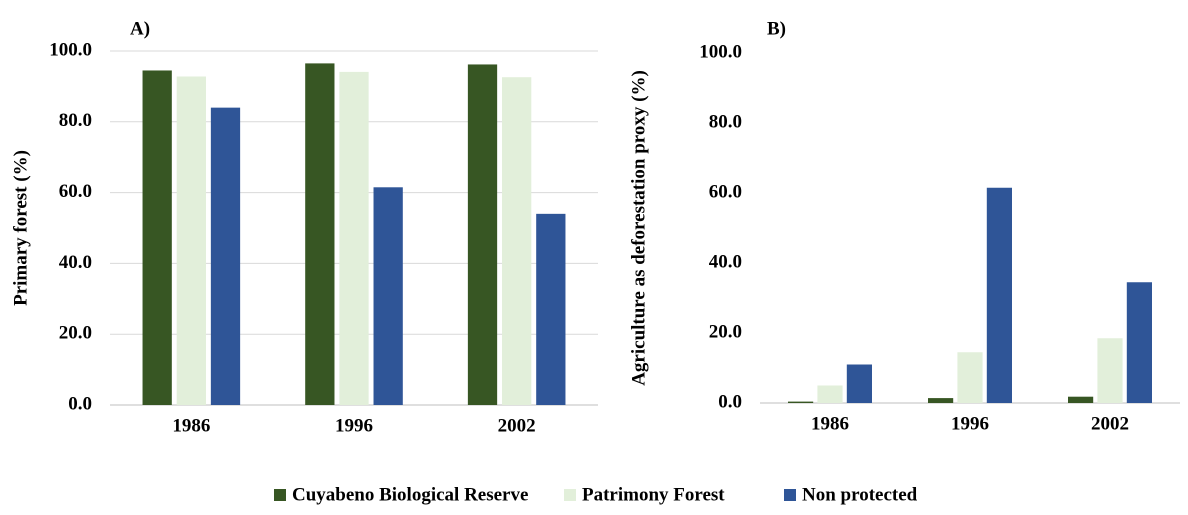 The height and width of the screenshot is (515, 1188). Describe the element at coordinates (410, 494) in the screenshot. I see `legend-label: Cuyabeno Biological Reserve` at that location.